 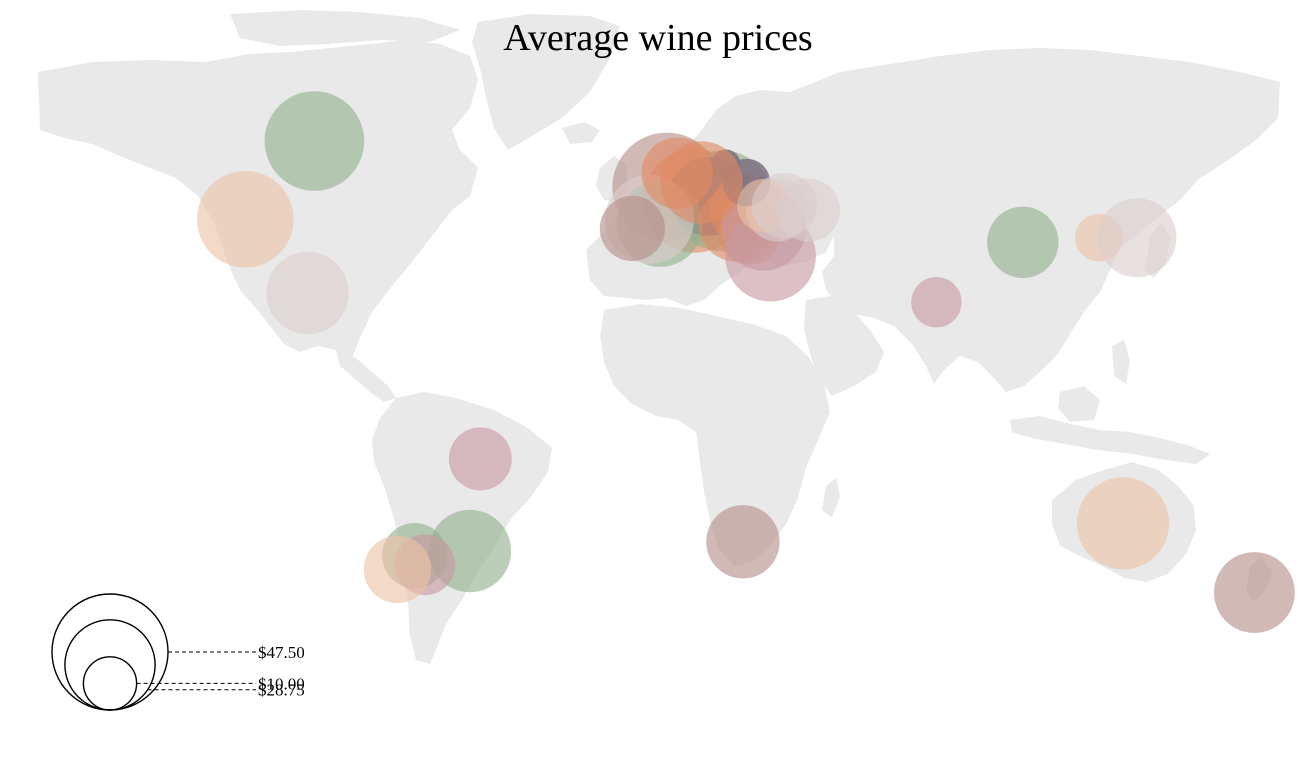 I want to click on land-central-america, so click(x=366, y=376).